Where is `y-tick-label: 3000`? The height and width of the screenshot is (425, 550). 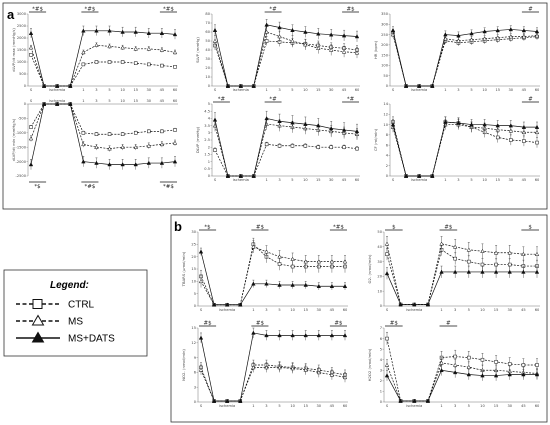 y-tick-label: 3000 is located at coordinates (22, 14).